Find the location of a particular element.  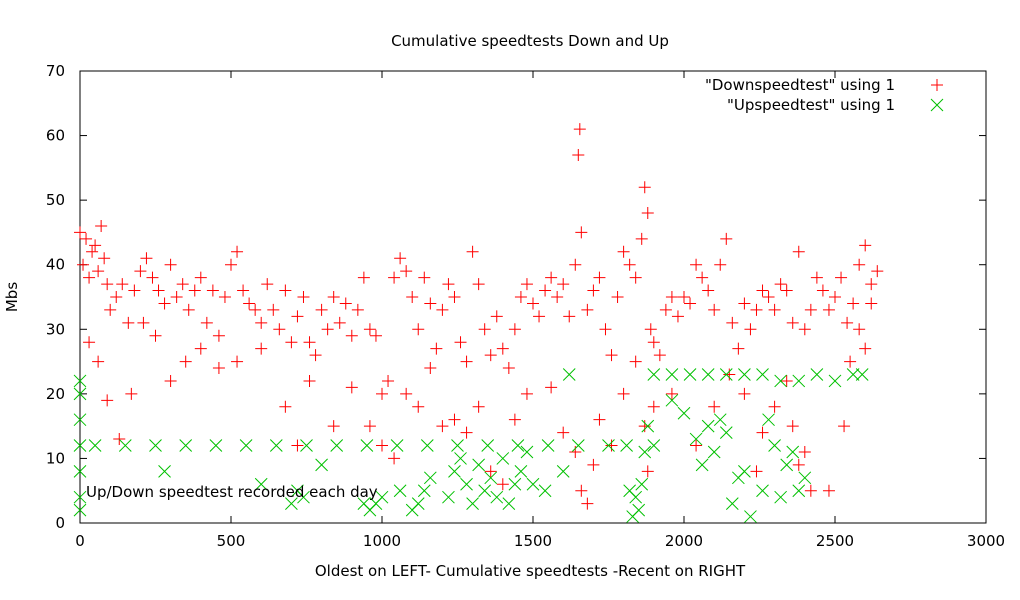

x-tick-label: 0 is located at coordinates (80, 541).